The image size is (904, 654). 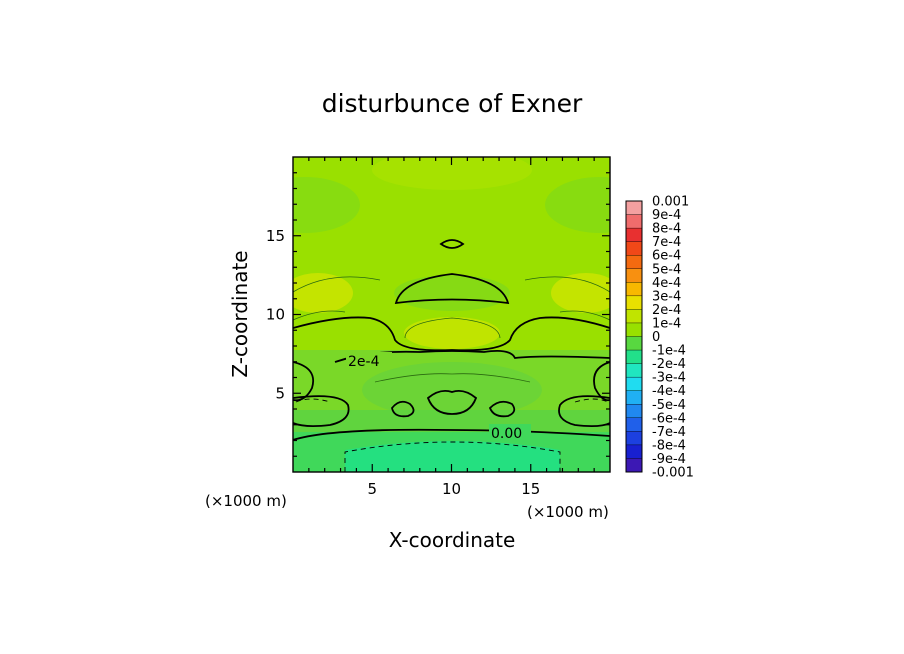 I want to click on colorbar-label: -2e-4, so click(x=669, y=364).